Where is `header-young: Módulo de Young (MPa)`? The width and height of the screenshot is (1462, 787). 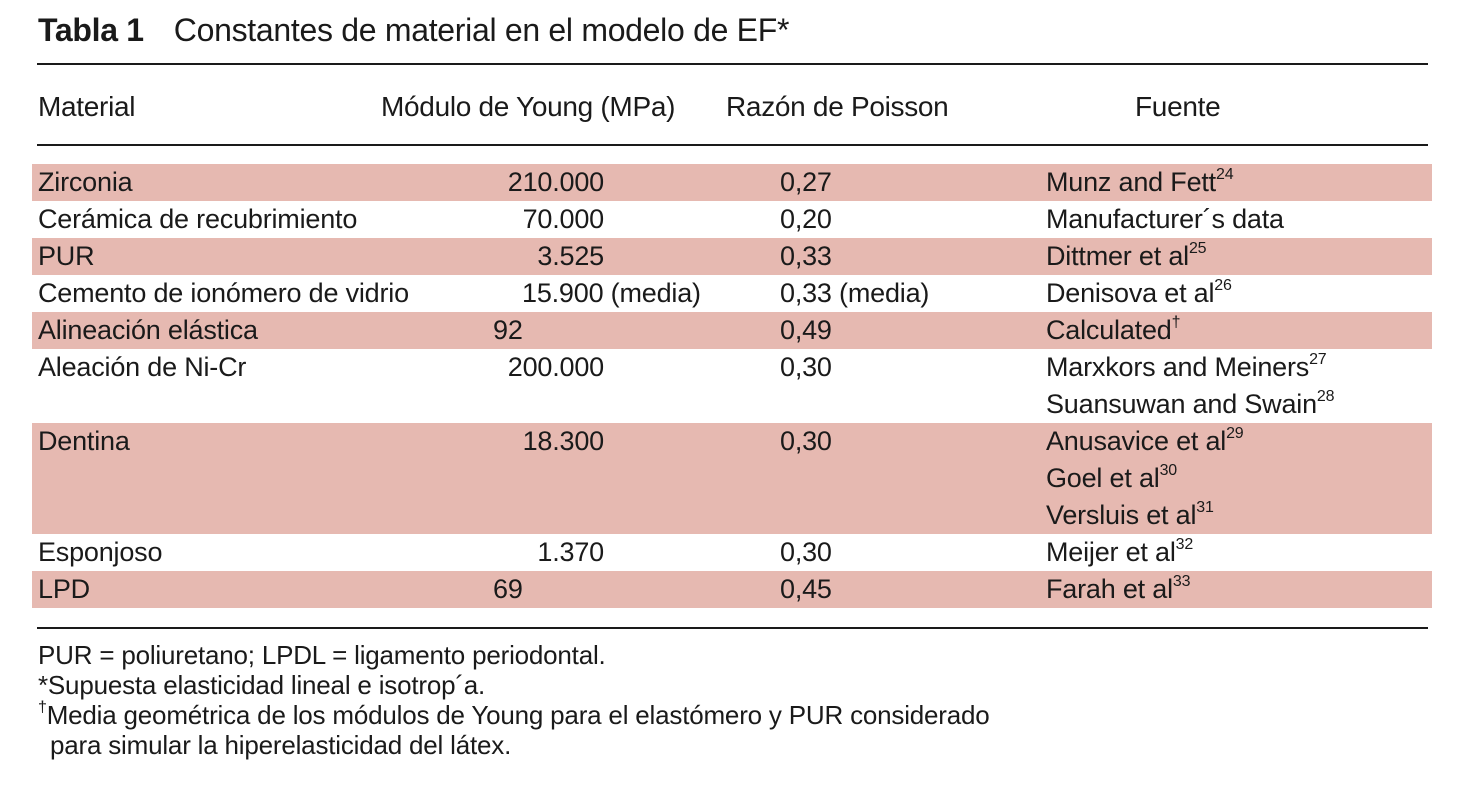 header-young: Módulo de Young (MPa) is located at coordinates (528, 106).